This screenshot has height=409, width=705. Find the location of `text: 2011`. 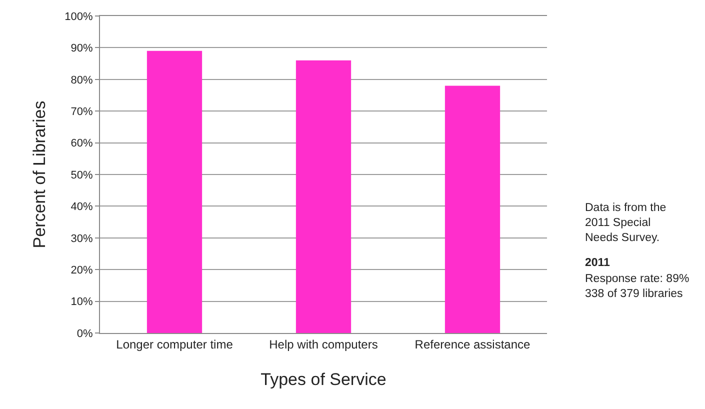

text: 2011 is located at coordinates (598, 263).